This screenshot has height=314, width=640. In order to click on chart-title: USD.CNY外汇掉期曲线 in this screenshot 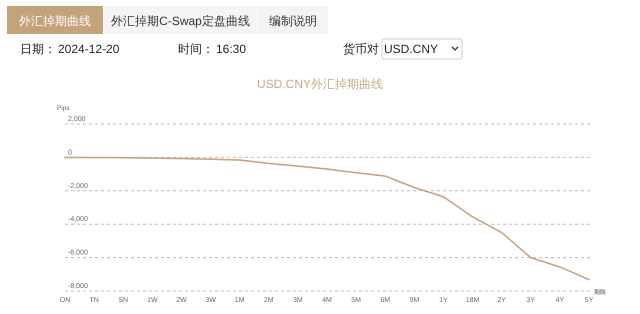, I will do `click(320, 84)`.